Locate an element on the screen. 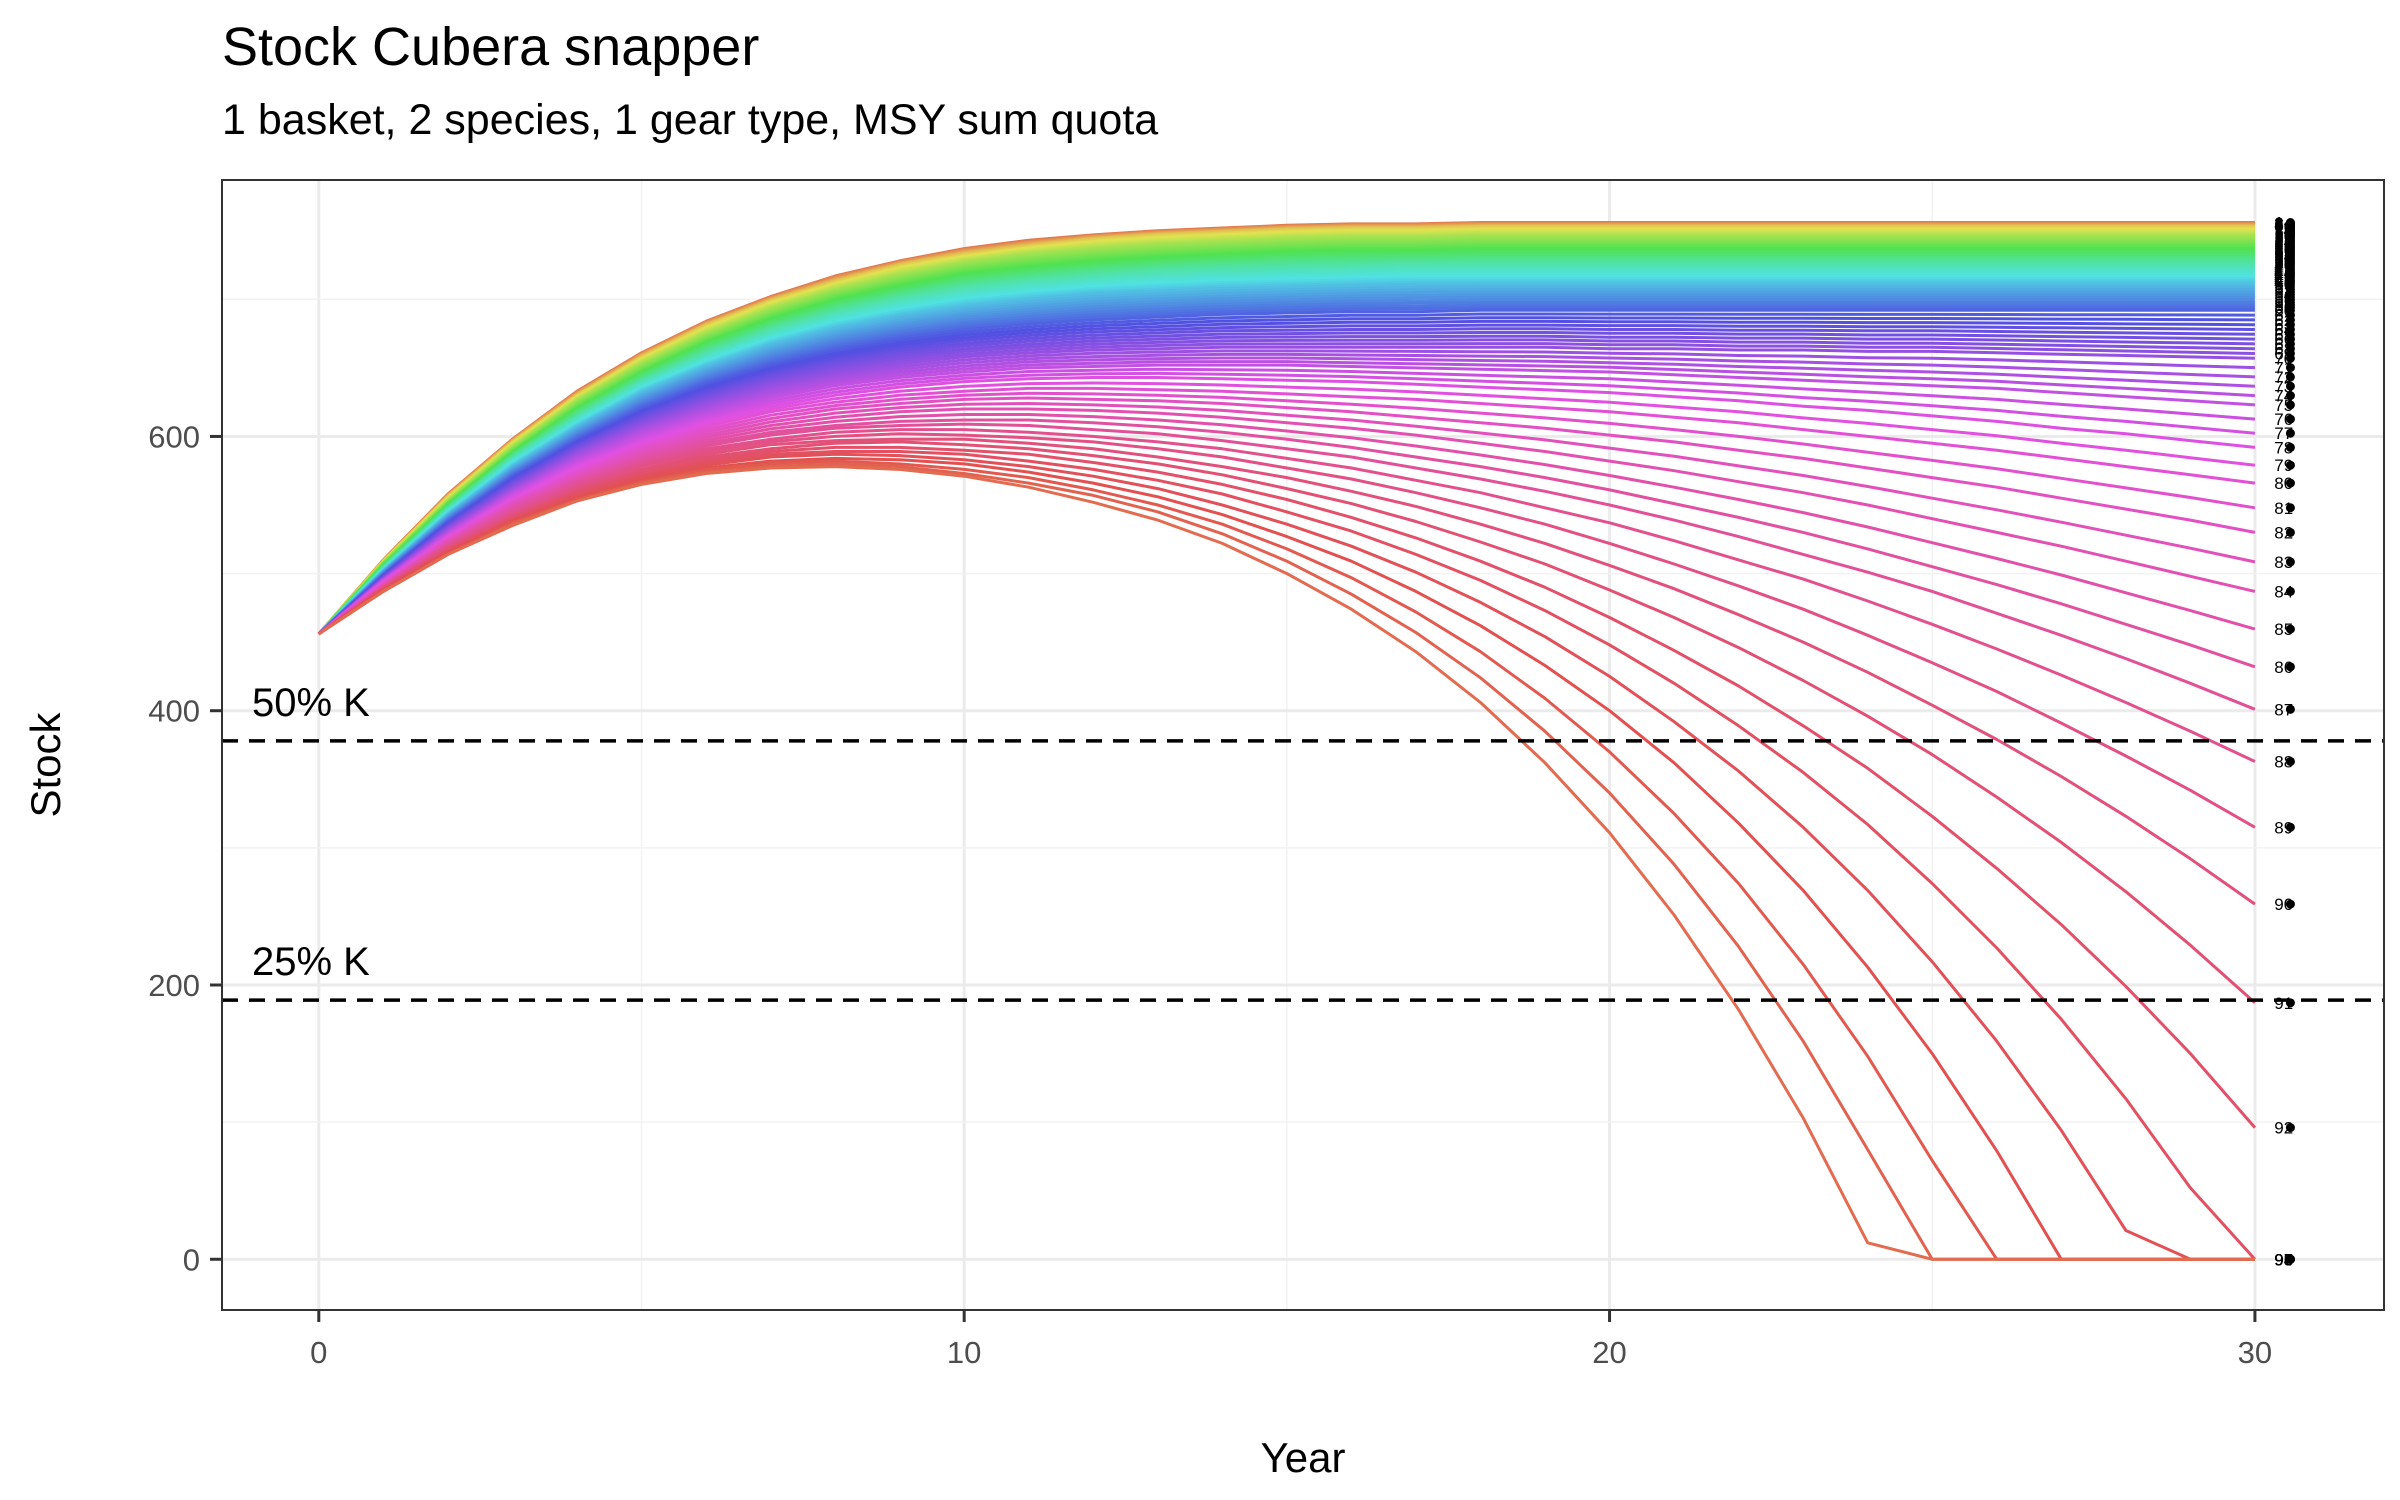 The height and width of the screenshot is (1500, 2400). end-label: 18 is located at coordinates (2283, 234).